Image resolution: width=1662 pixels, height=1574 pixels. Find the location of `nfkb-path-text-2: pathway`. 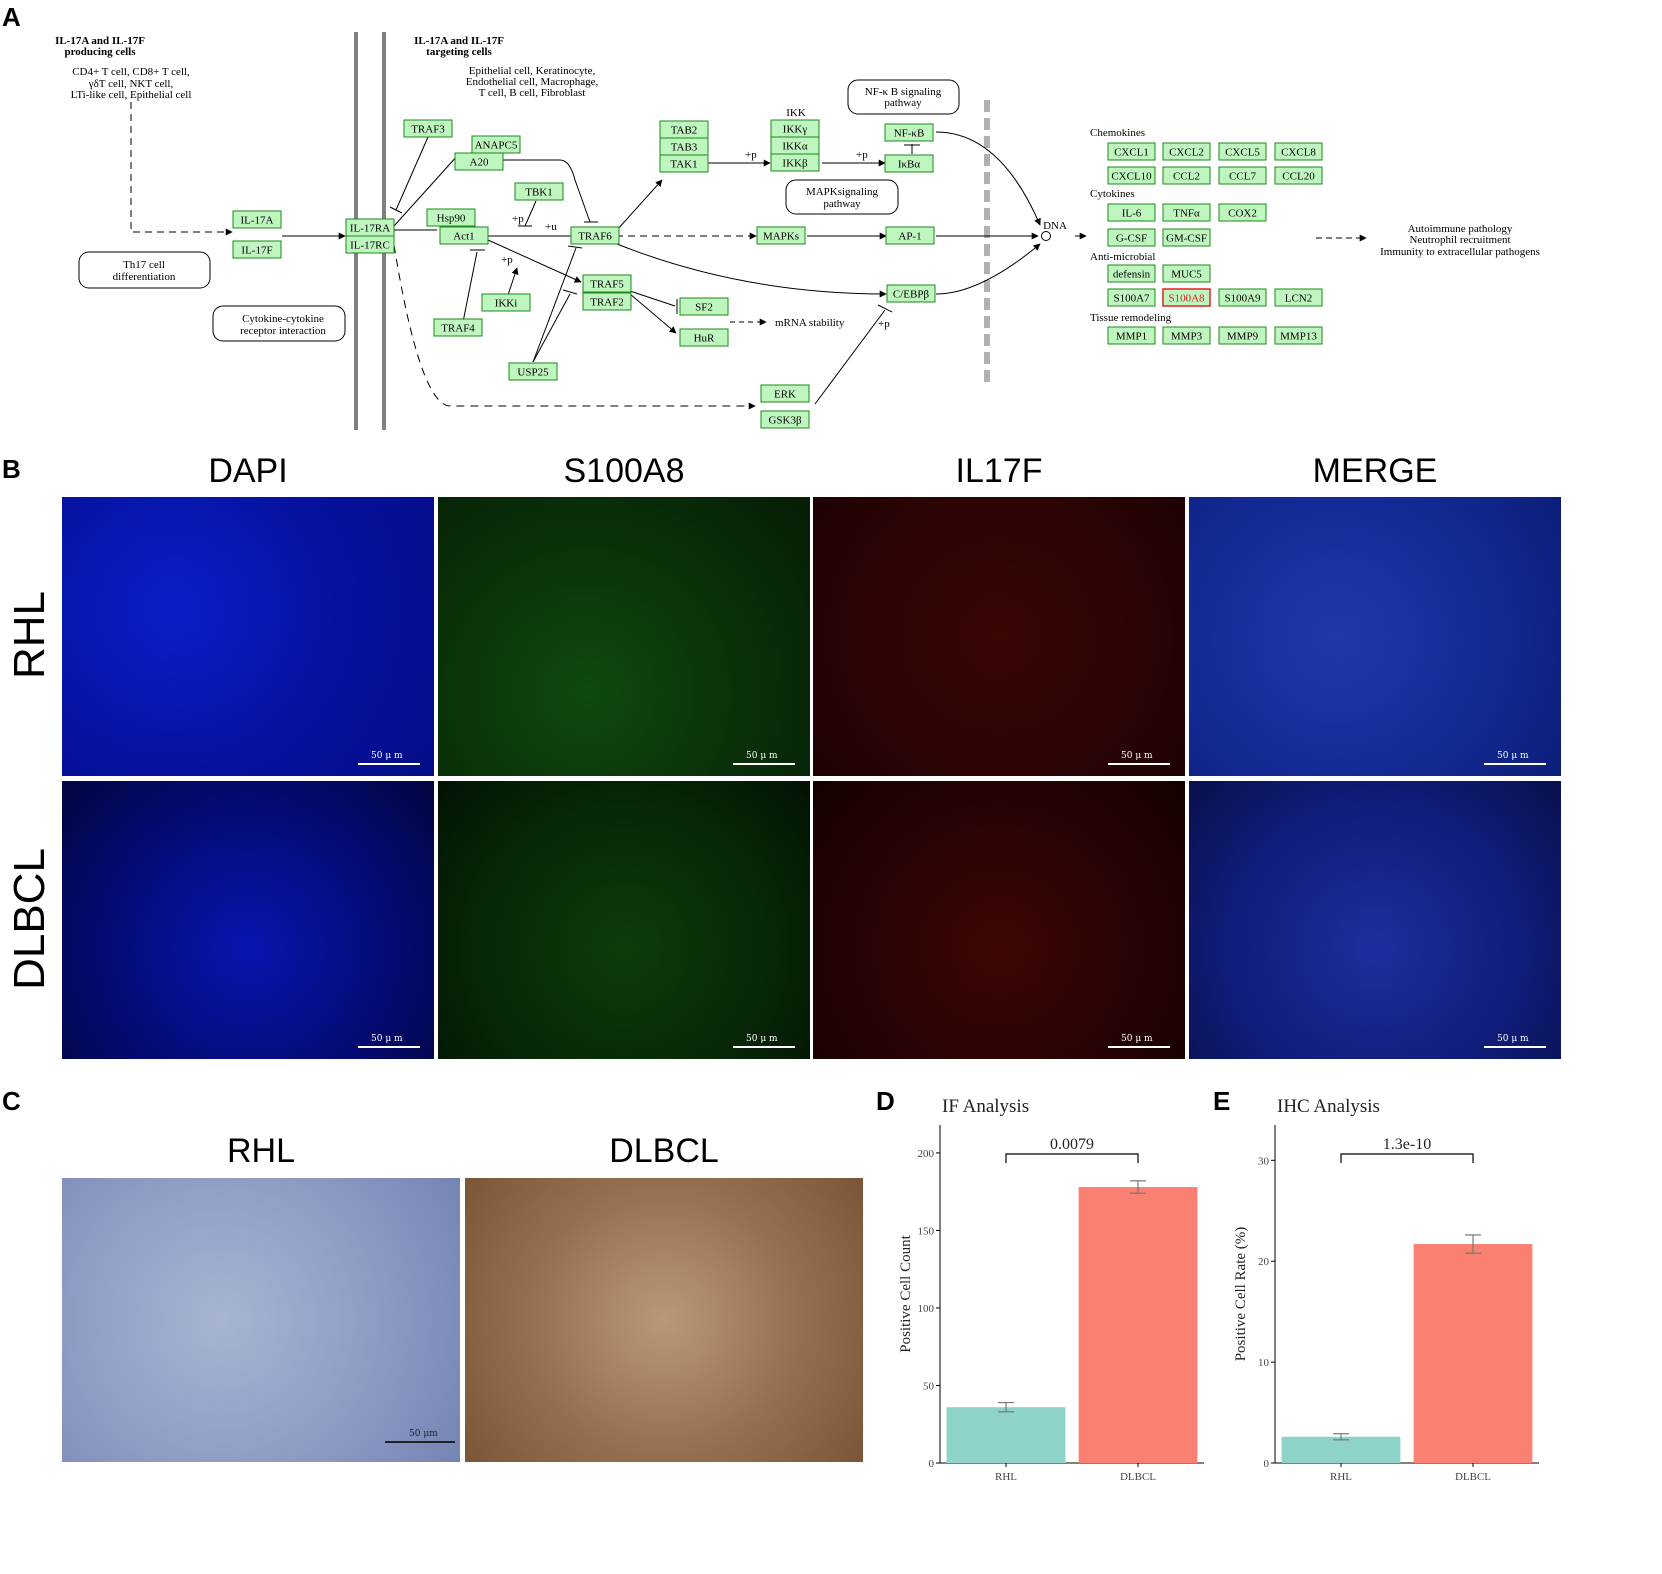

nfkb-path-text-2: pathway is located at coordinates (903, 103).